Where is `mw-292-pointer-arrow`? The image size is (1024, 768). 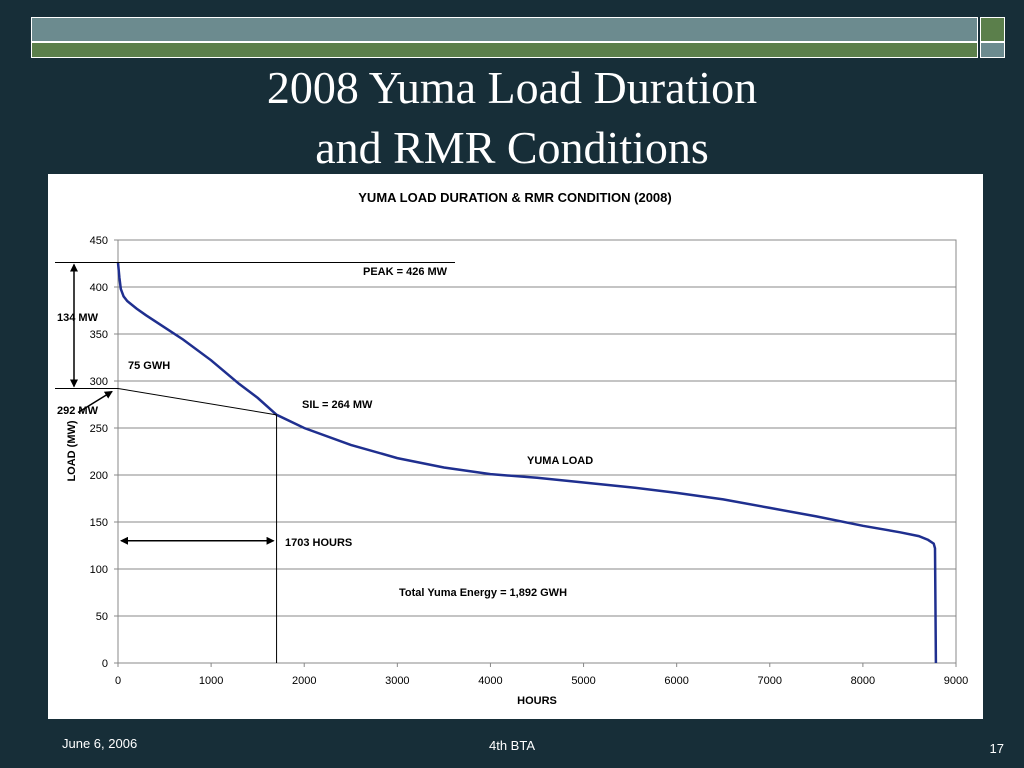
mw-292-pointer-arrow is located at coordinates (95, 402).